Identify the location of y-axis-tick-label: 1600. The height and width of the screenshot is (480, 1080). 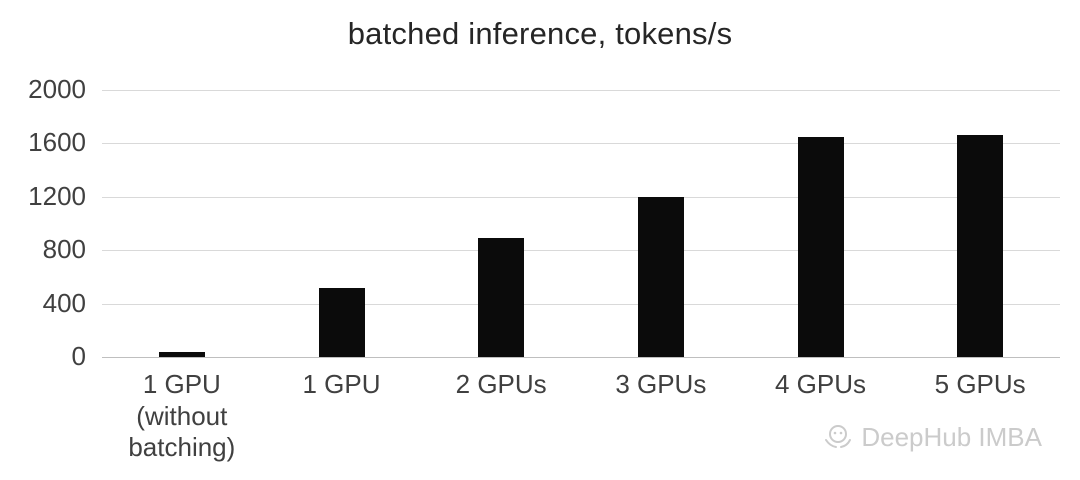
(57, 142).